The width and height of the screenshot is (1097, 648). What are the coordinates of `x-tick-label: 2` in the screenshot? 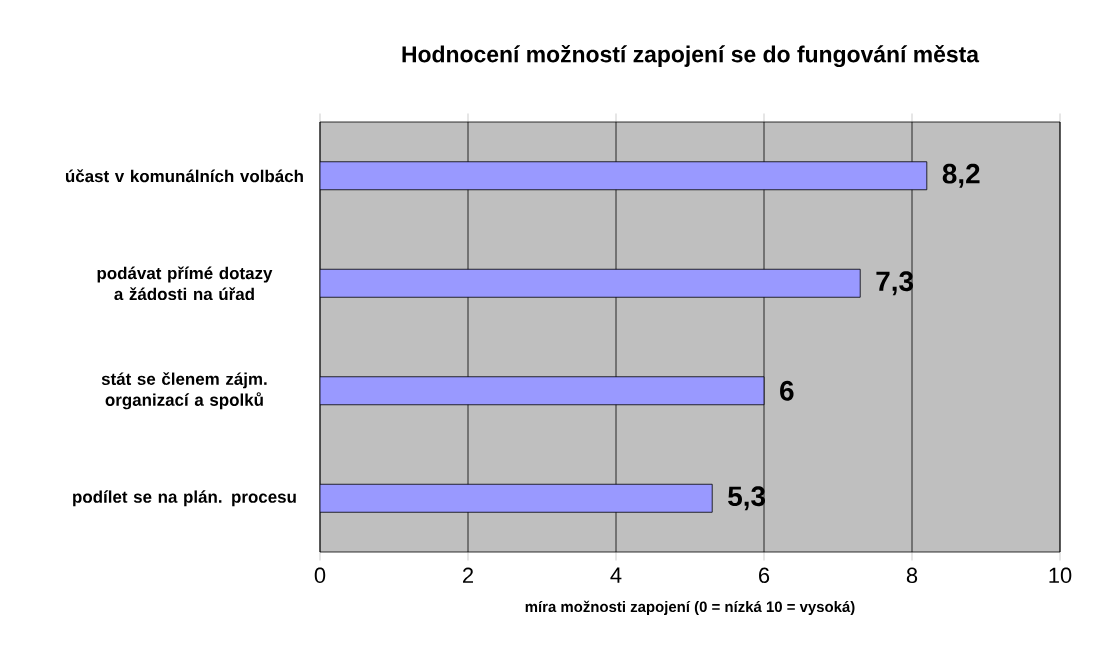 It's located at (468, 575).